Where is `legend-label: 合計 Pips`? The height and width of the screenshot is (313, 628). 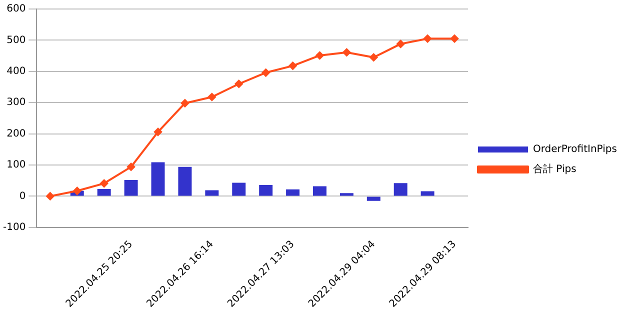
legend-label: 合計 Pips is located at coordinates (554, 169).